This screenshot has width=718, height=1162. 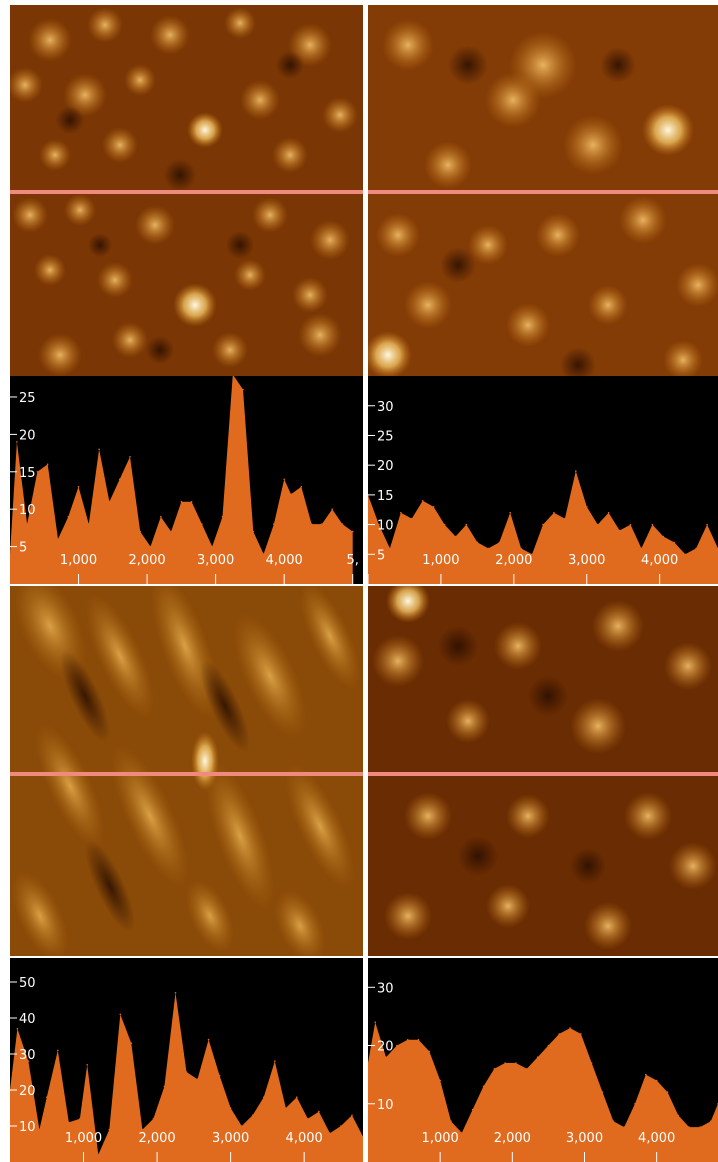 What do you see at coordinates (181, 480) in the screenshot?
I see `profile-area` at bounding box center [181, 480].